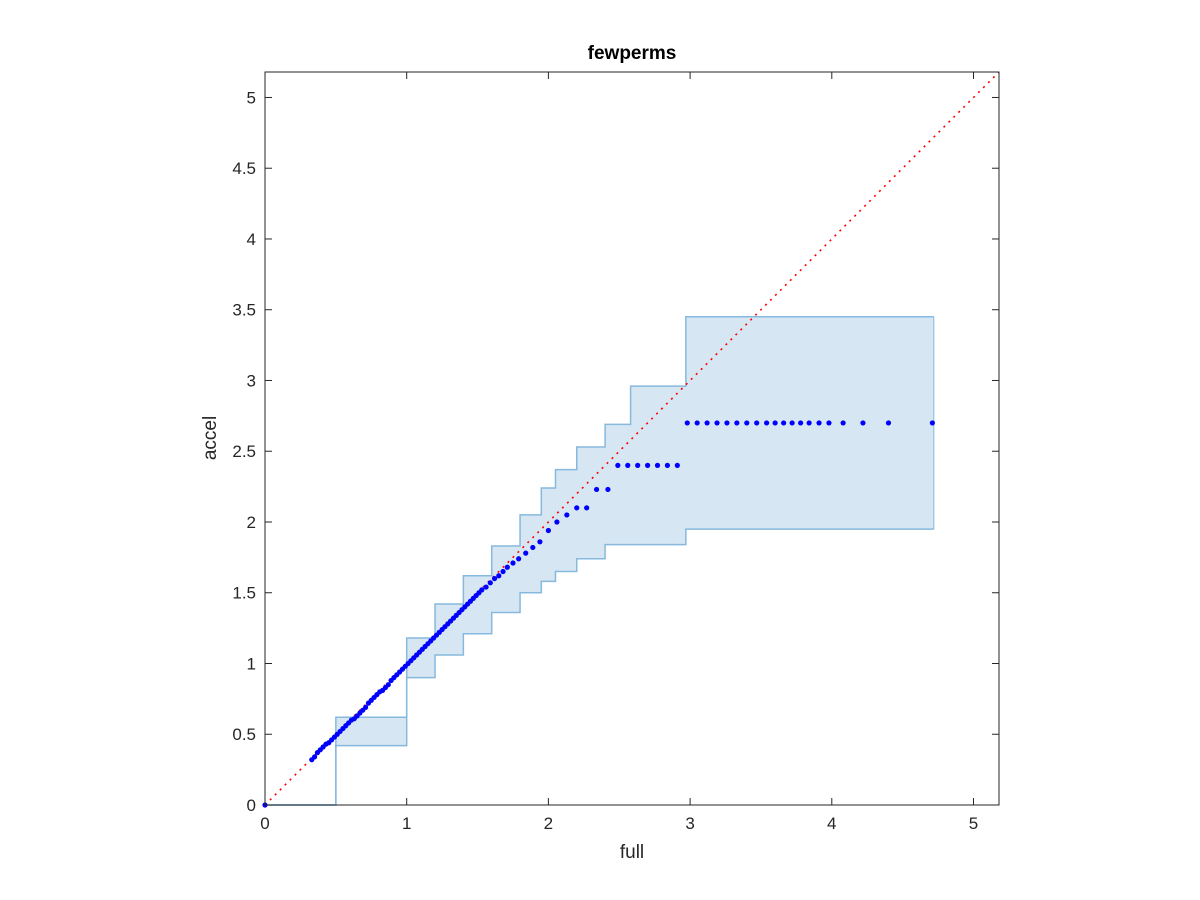 This screenshot has height=900, width=1200. Describe the element at coordinates (831, 823) in the screenshot. I see `x-tick-label: 4` at that location.